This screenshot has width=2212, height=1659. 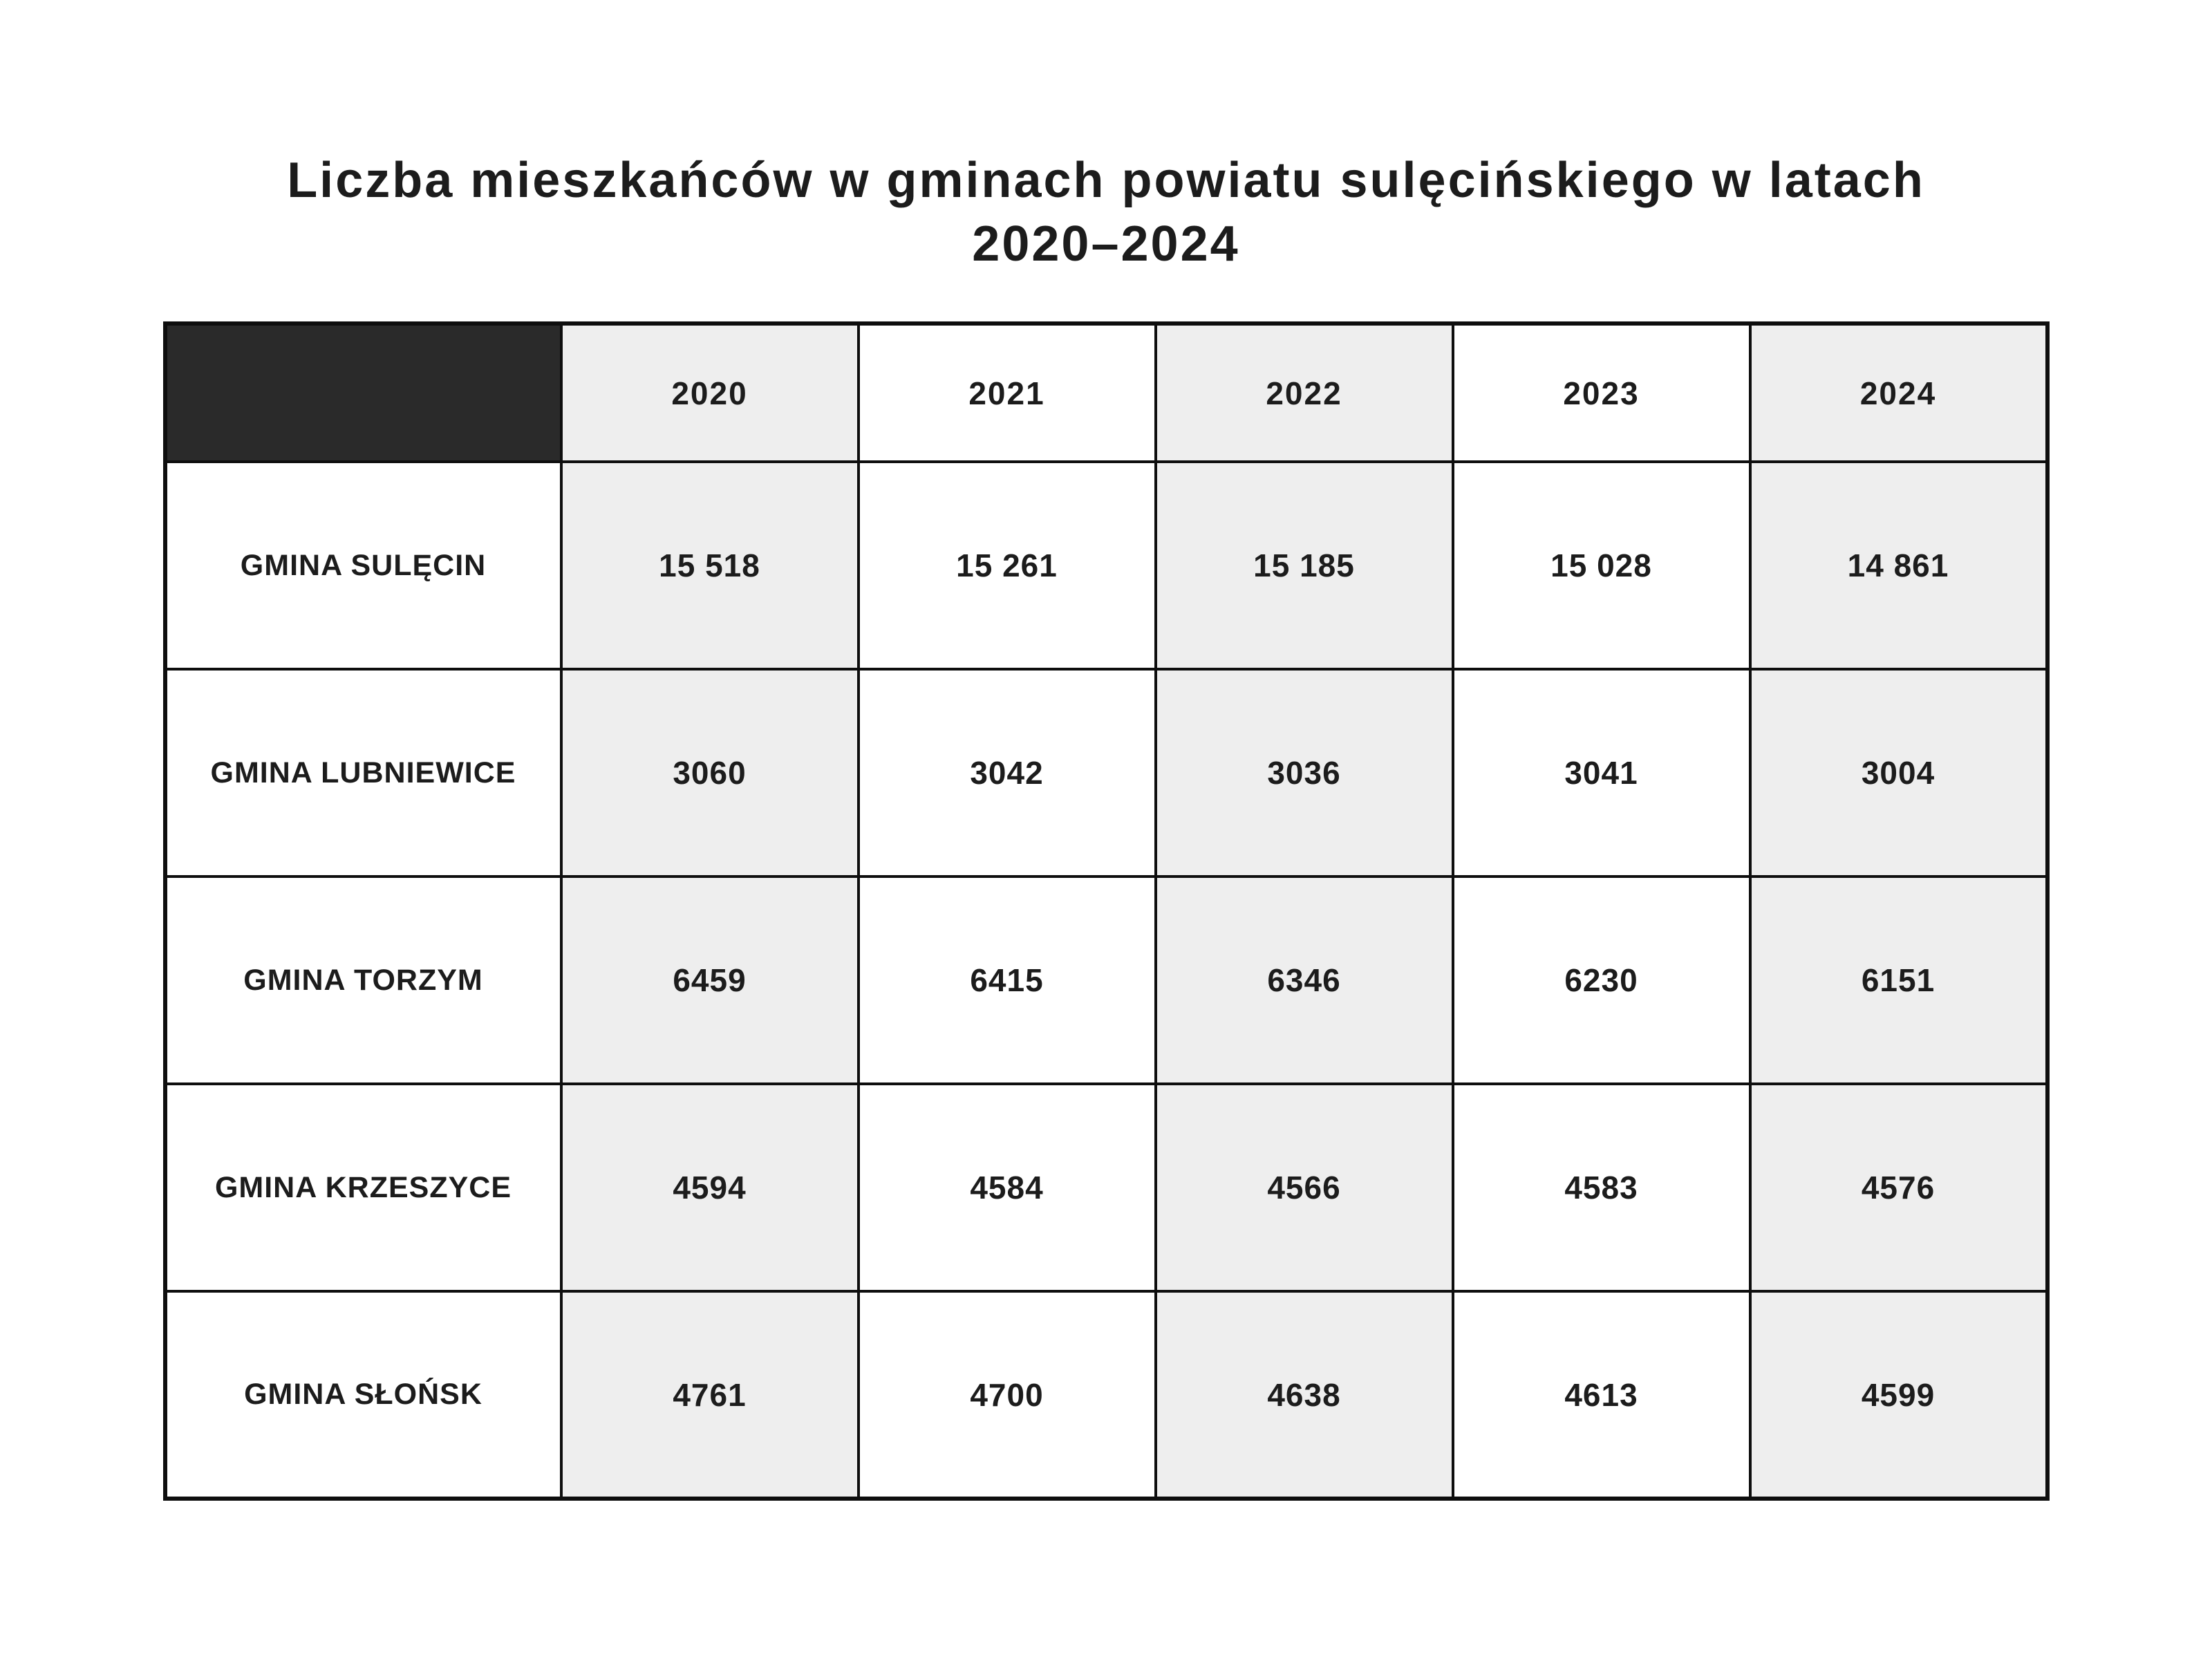 I want to click on cell-value: 14 861, so click(x=1899, y=565).